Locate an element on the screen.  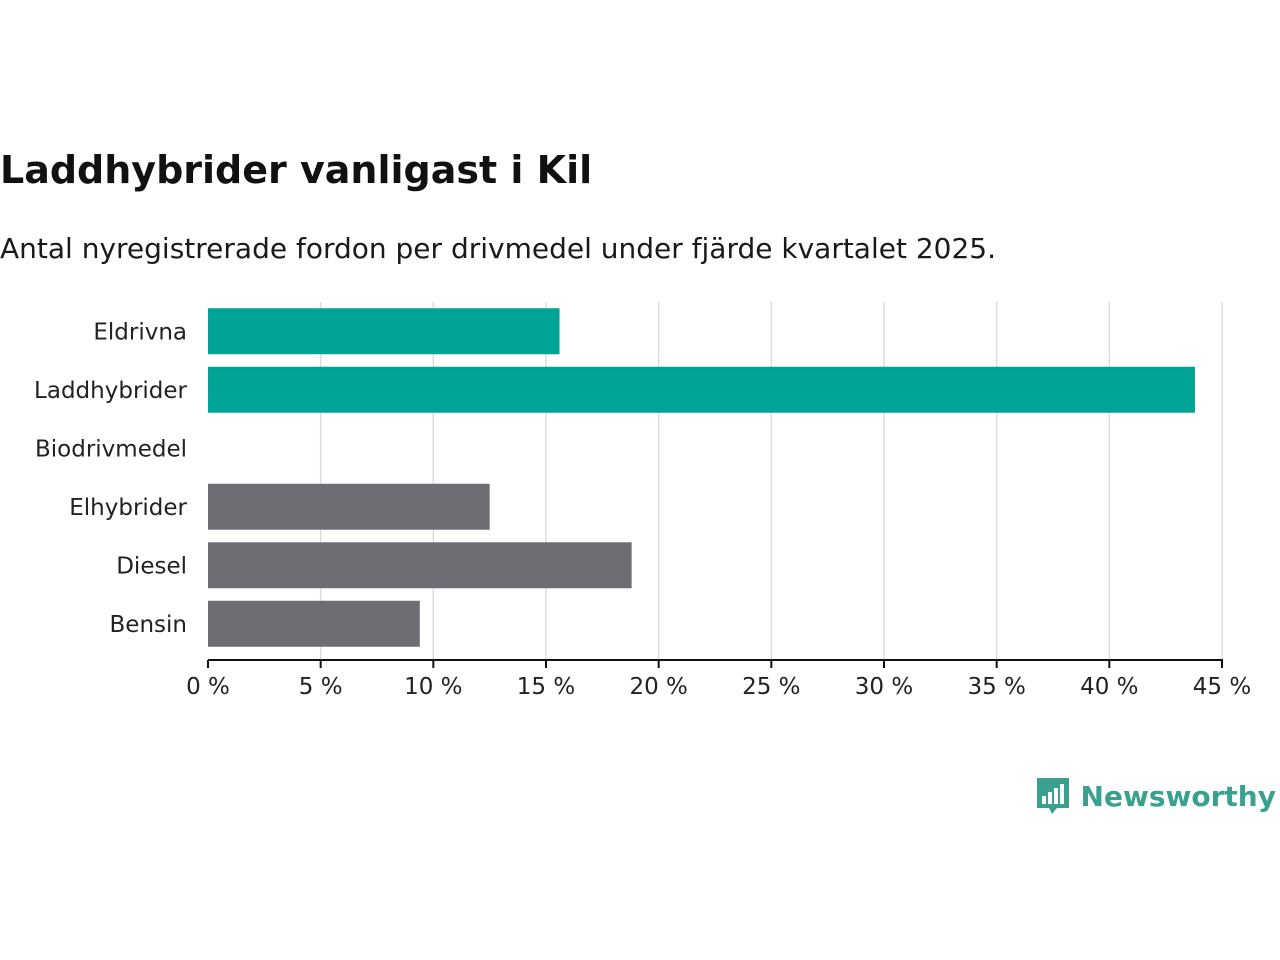
chart-title: Laddhybrider vanligast i Kil is located at coordinates (296, 170).